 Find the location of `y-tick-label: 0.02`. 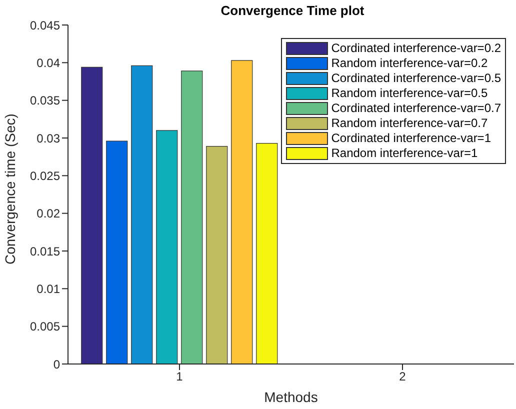

y-tick-label: 0.02 is located at coordinates (48, 213).